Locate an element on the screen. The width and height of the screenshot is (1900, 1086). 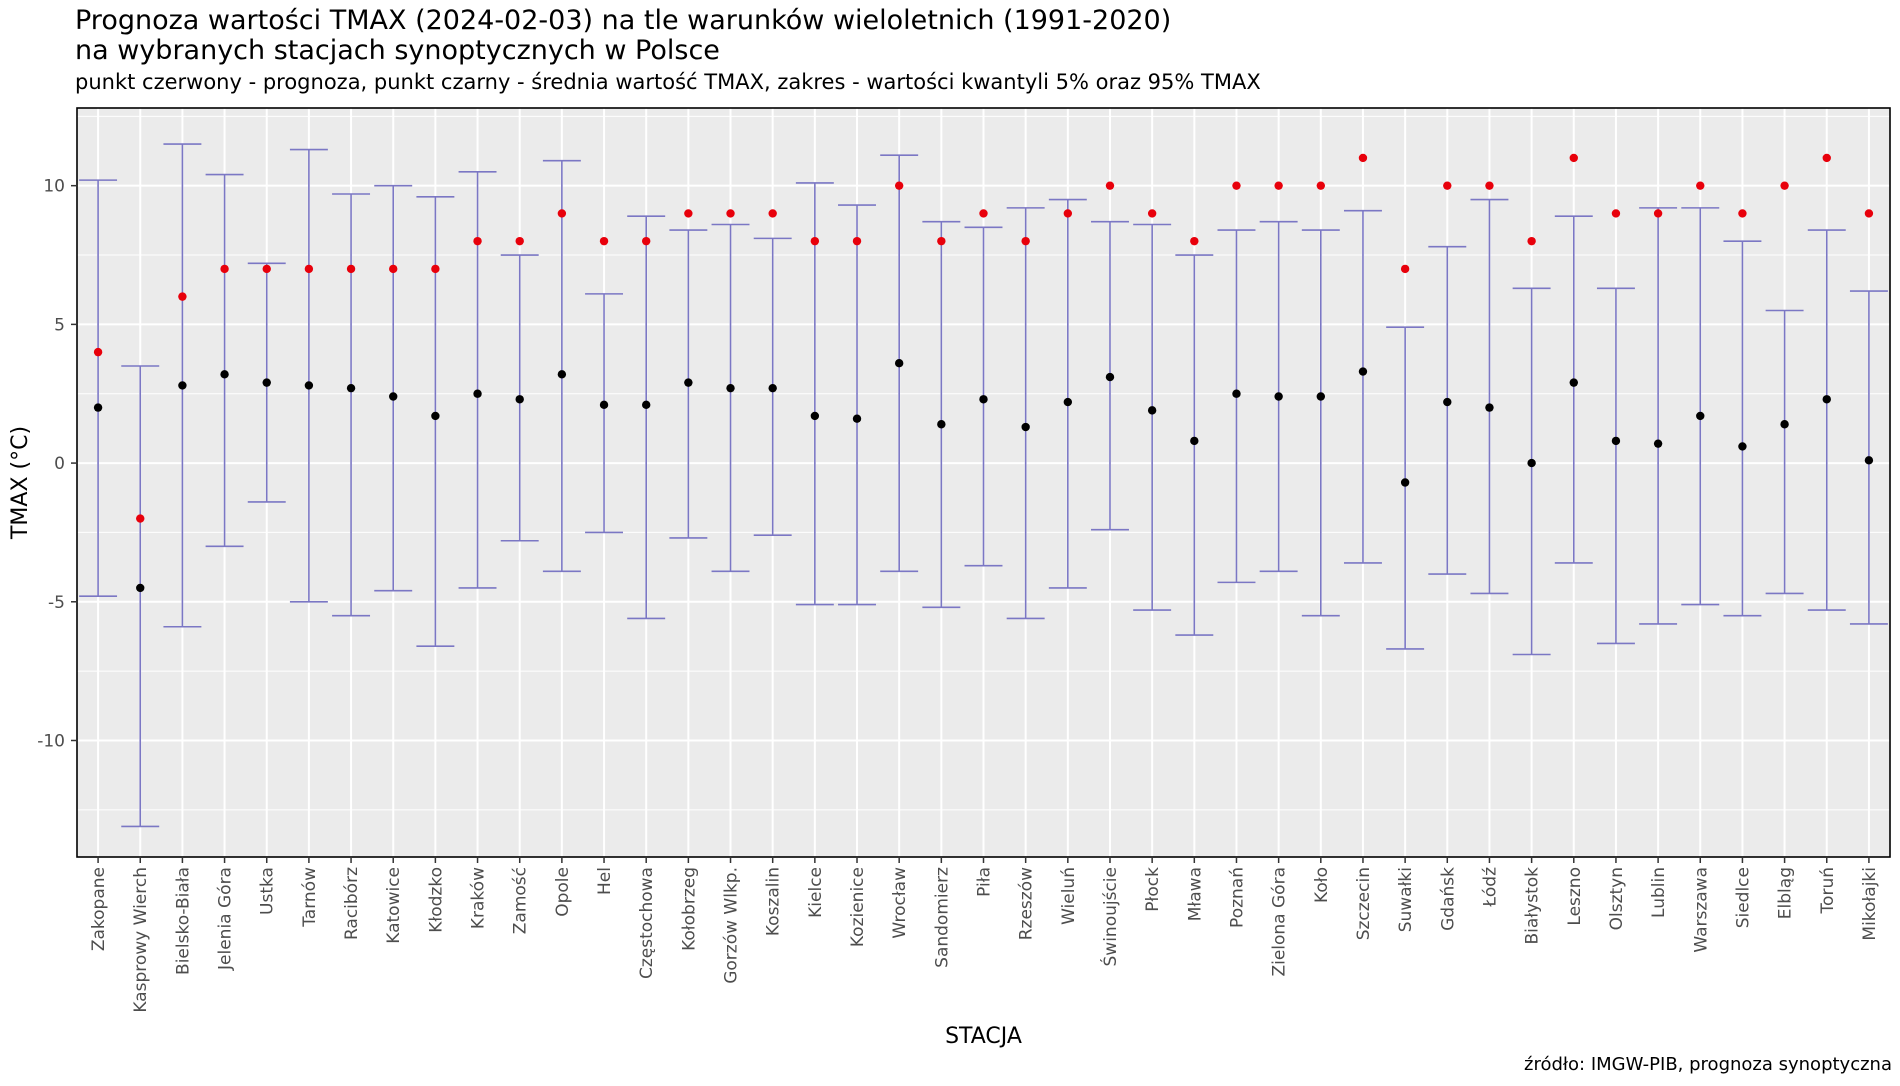
x-tick-label: Tarnów is located at coordinates (310, 897).